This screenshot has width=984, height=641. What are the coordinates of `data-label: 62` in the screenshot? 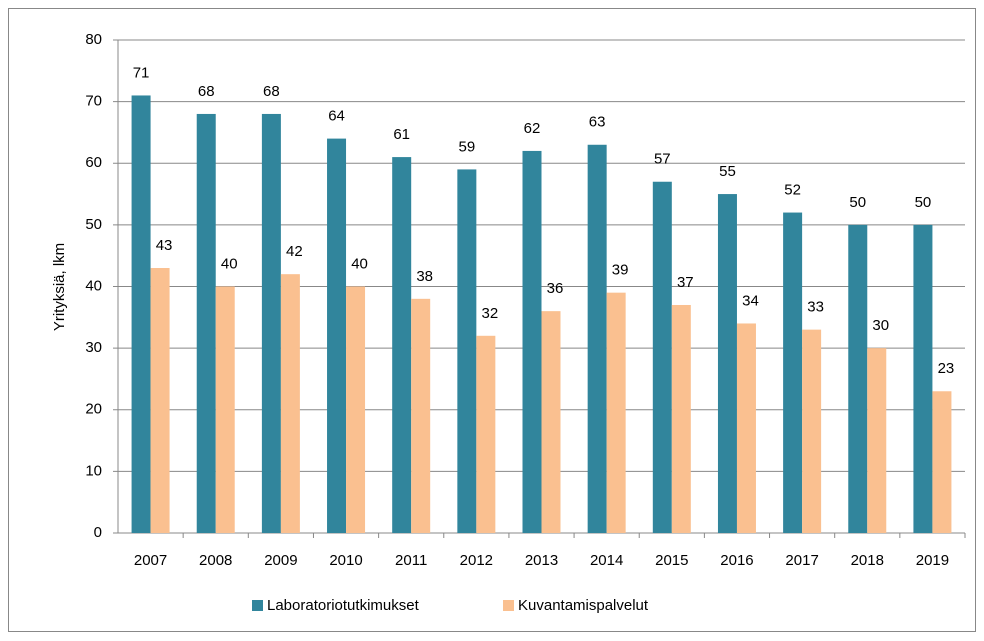 It's located at (532, 128).